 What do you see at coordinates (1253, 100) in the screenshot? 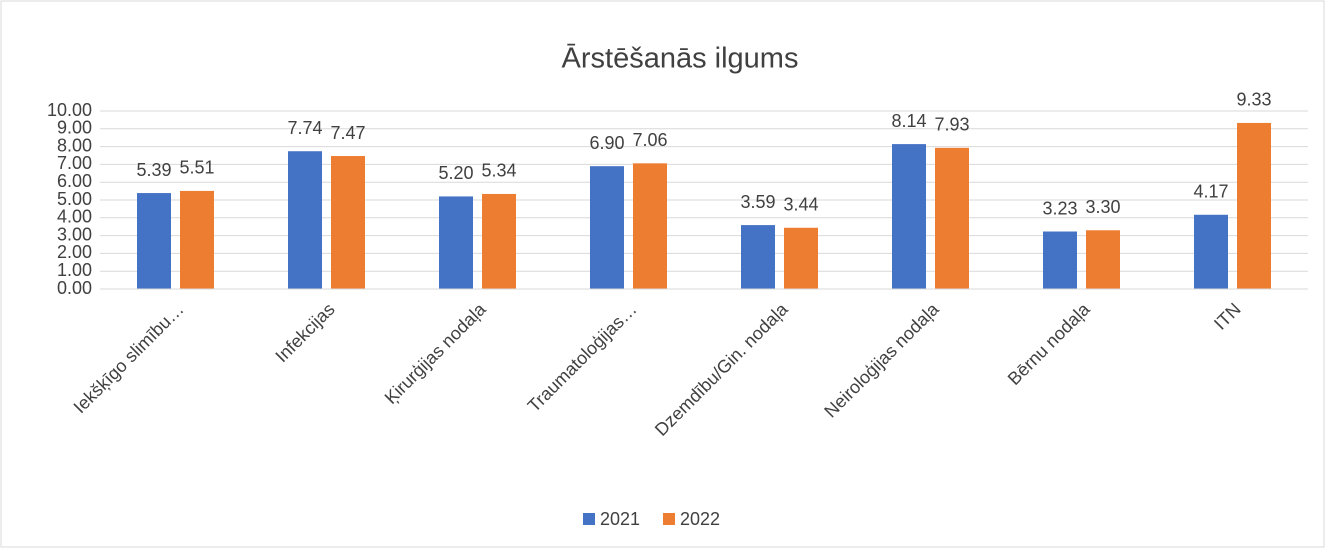
I see `value-label: 9.33` at bounding box center [1253, 100].